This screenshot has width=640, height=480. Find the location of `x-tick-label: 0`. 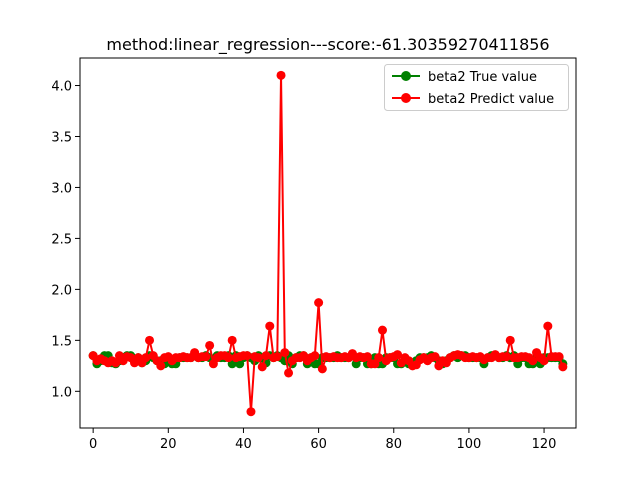

x-tick-label: 0 is located at coordinates (93, 444).